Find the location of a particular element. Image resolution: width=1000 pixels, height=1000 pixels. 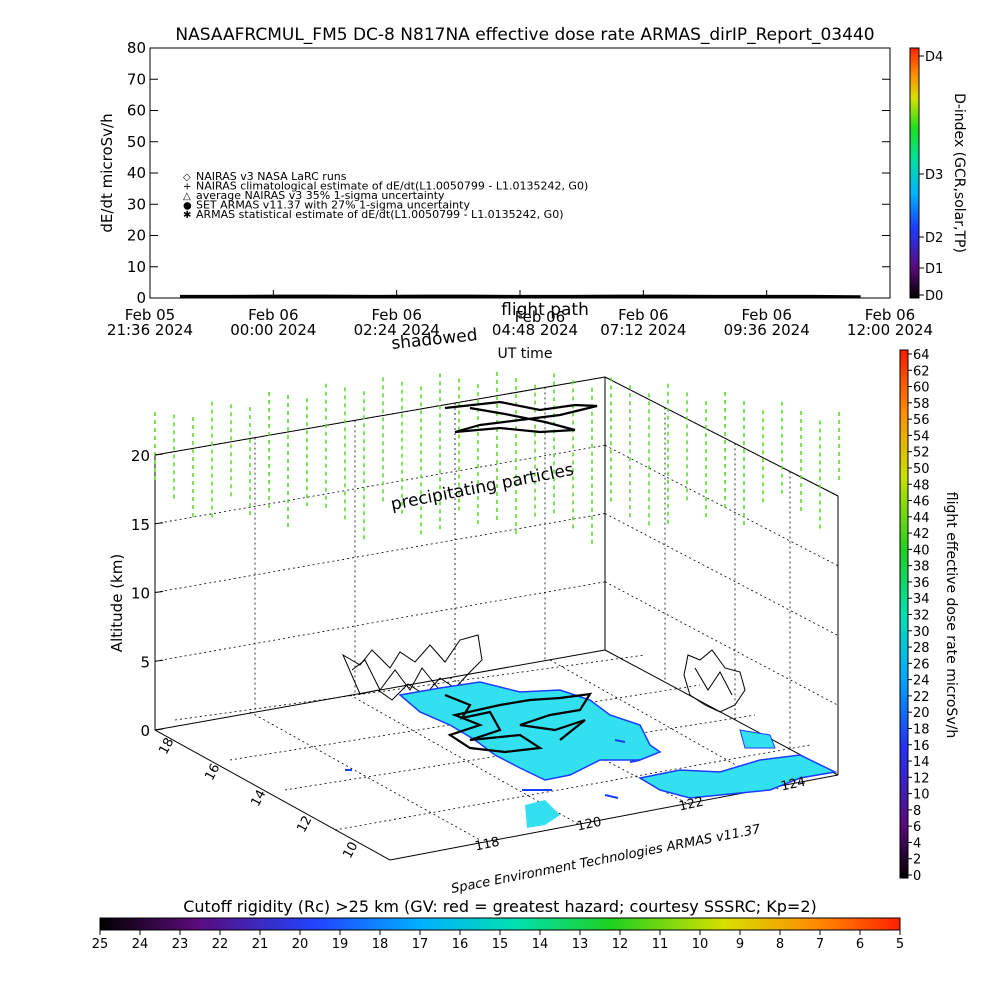

altitude-axis-label: Altitude (km) is located at coordinates (117, 603).